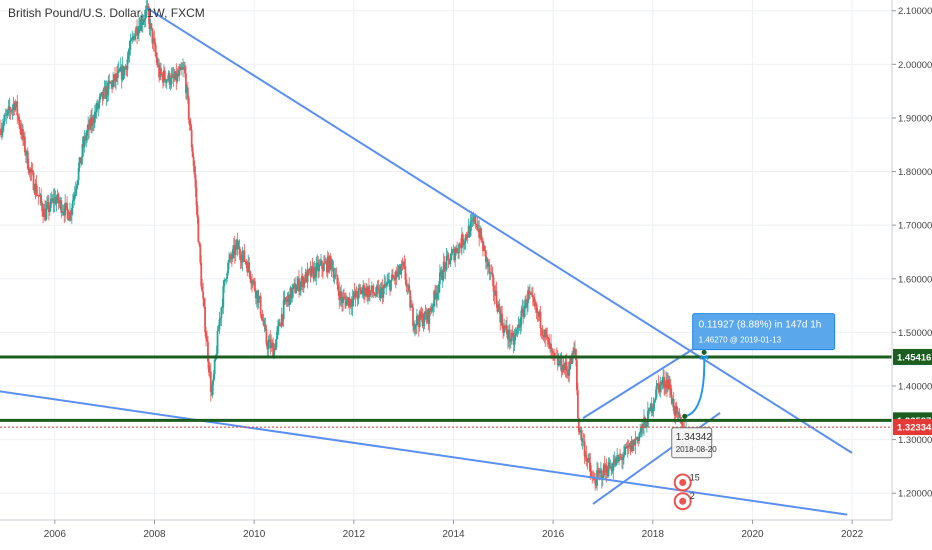  Describe the element at coordinates (454, 530) in the screenshot. I see `time-axis-ticks: 2006 2008 2010 2012 2014 2016 2018 2020 2022` at that location.